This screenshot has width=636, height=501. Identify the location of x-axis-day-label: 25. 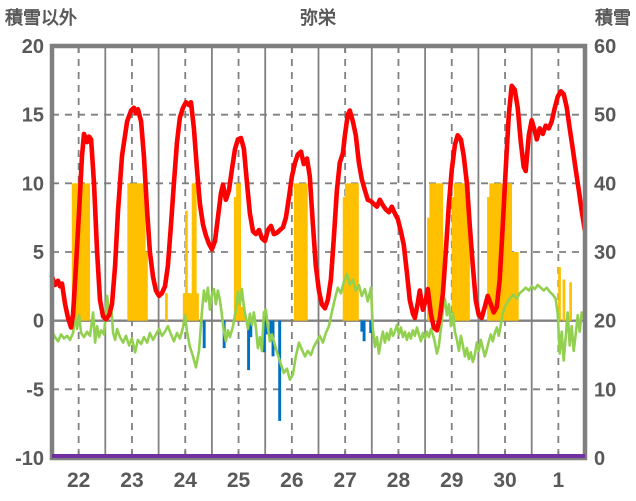
(239, 480).